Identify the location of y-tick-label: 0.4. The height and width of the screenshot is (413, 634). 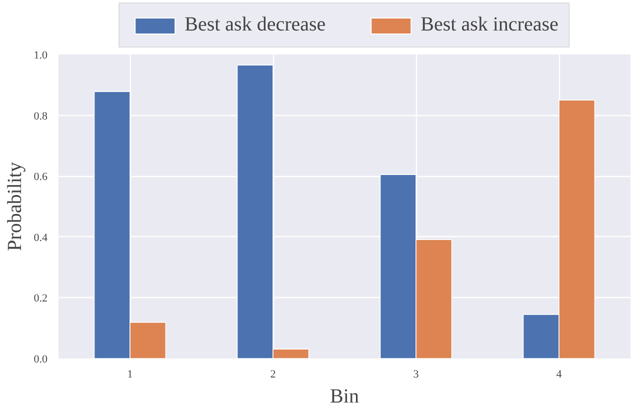
(41, 238).